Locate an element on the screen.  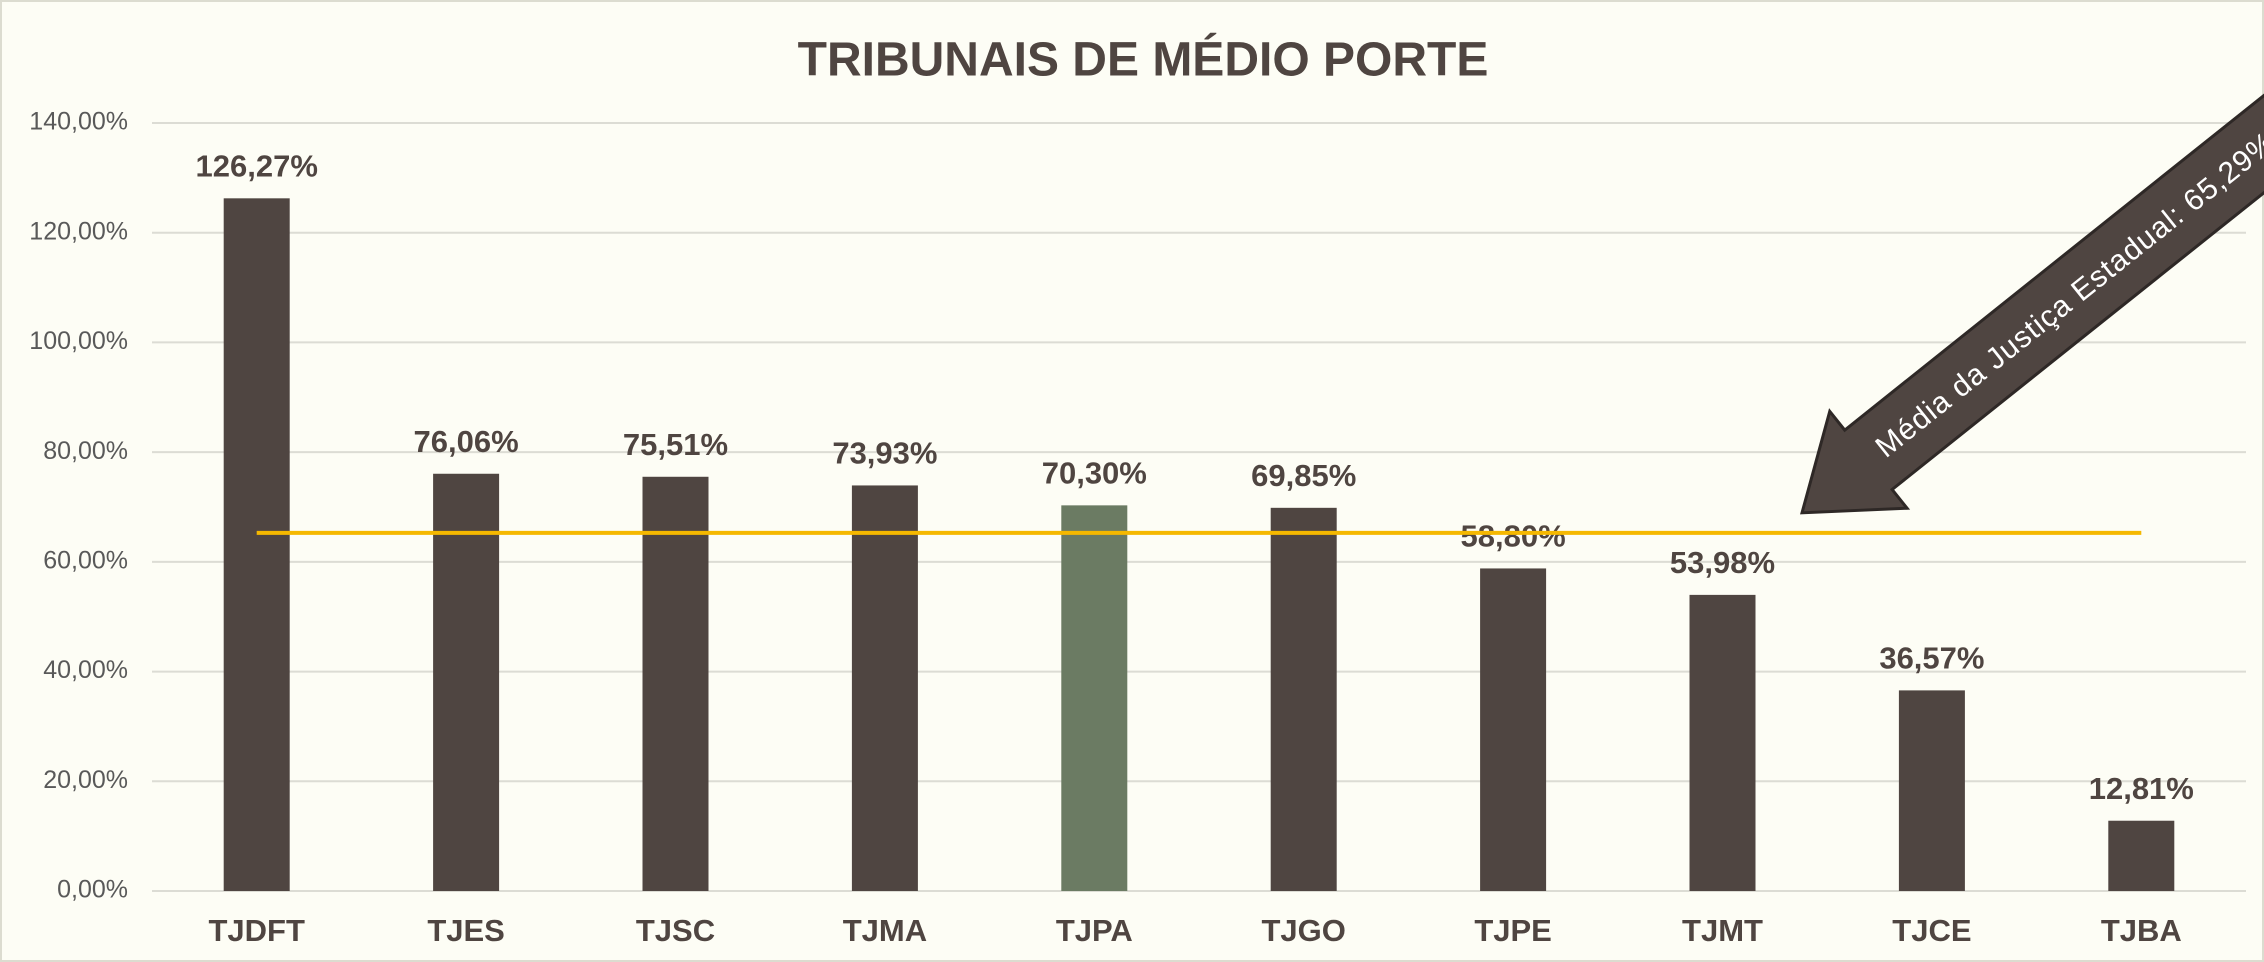
data-label: 76,06% is located at coordinates (466, 441).